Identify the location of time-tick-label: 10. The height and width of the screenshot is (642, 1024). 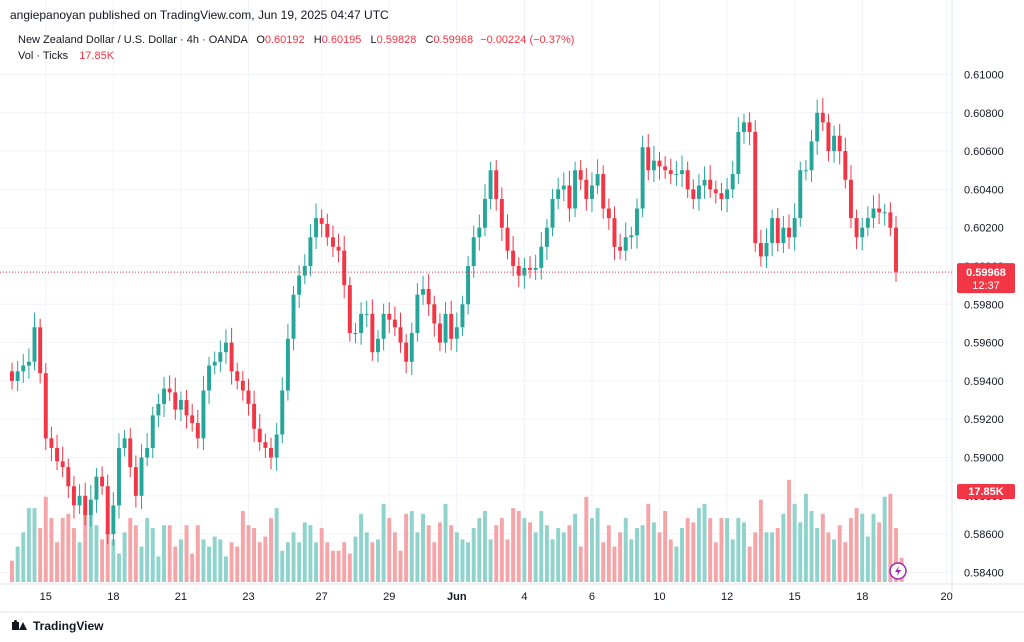
(659, 597).